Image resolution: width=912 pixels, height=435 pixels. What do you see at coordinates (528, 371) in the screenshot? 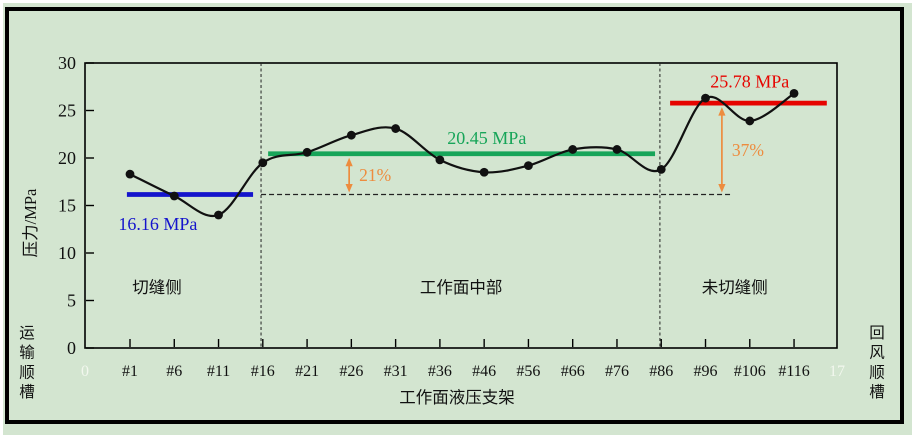
I see `x-tick-label: #56` at bounding box center [528, 371].